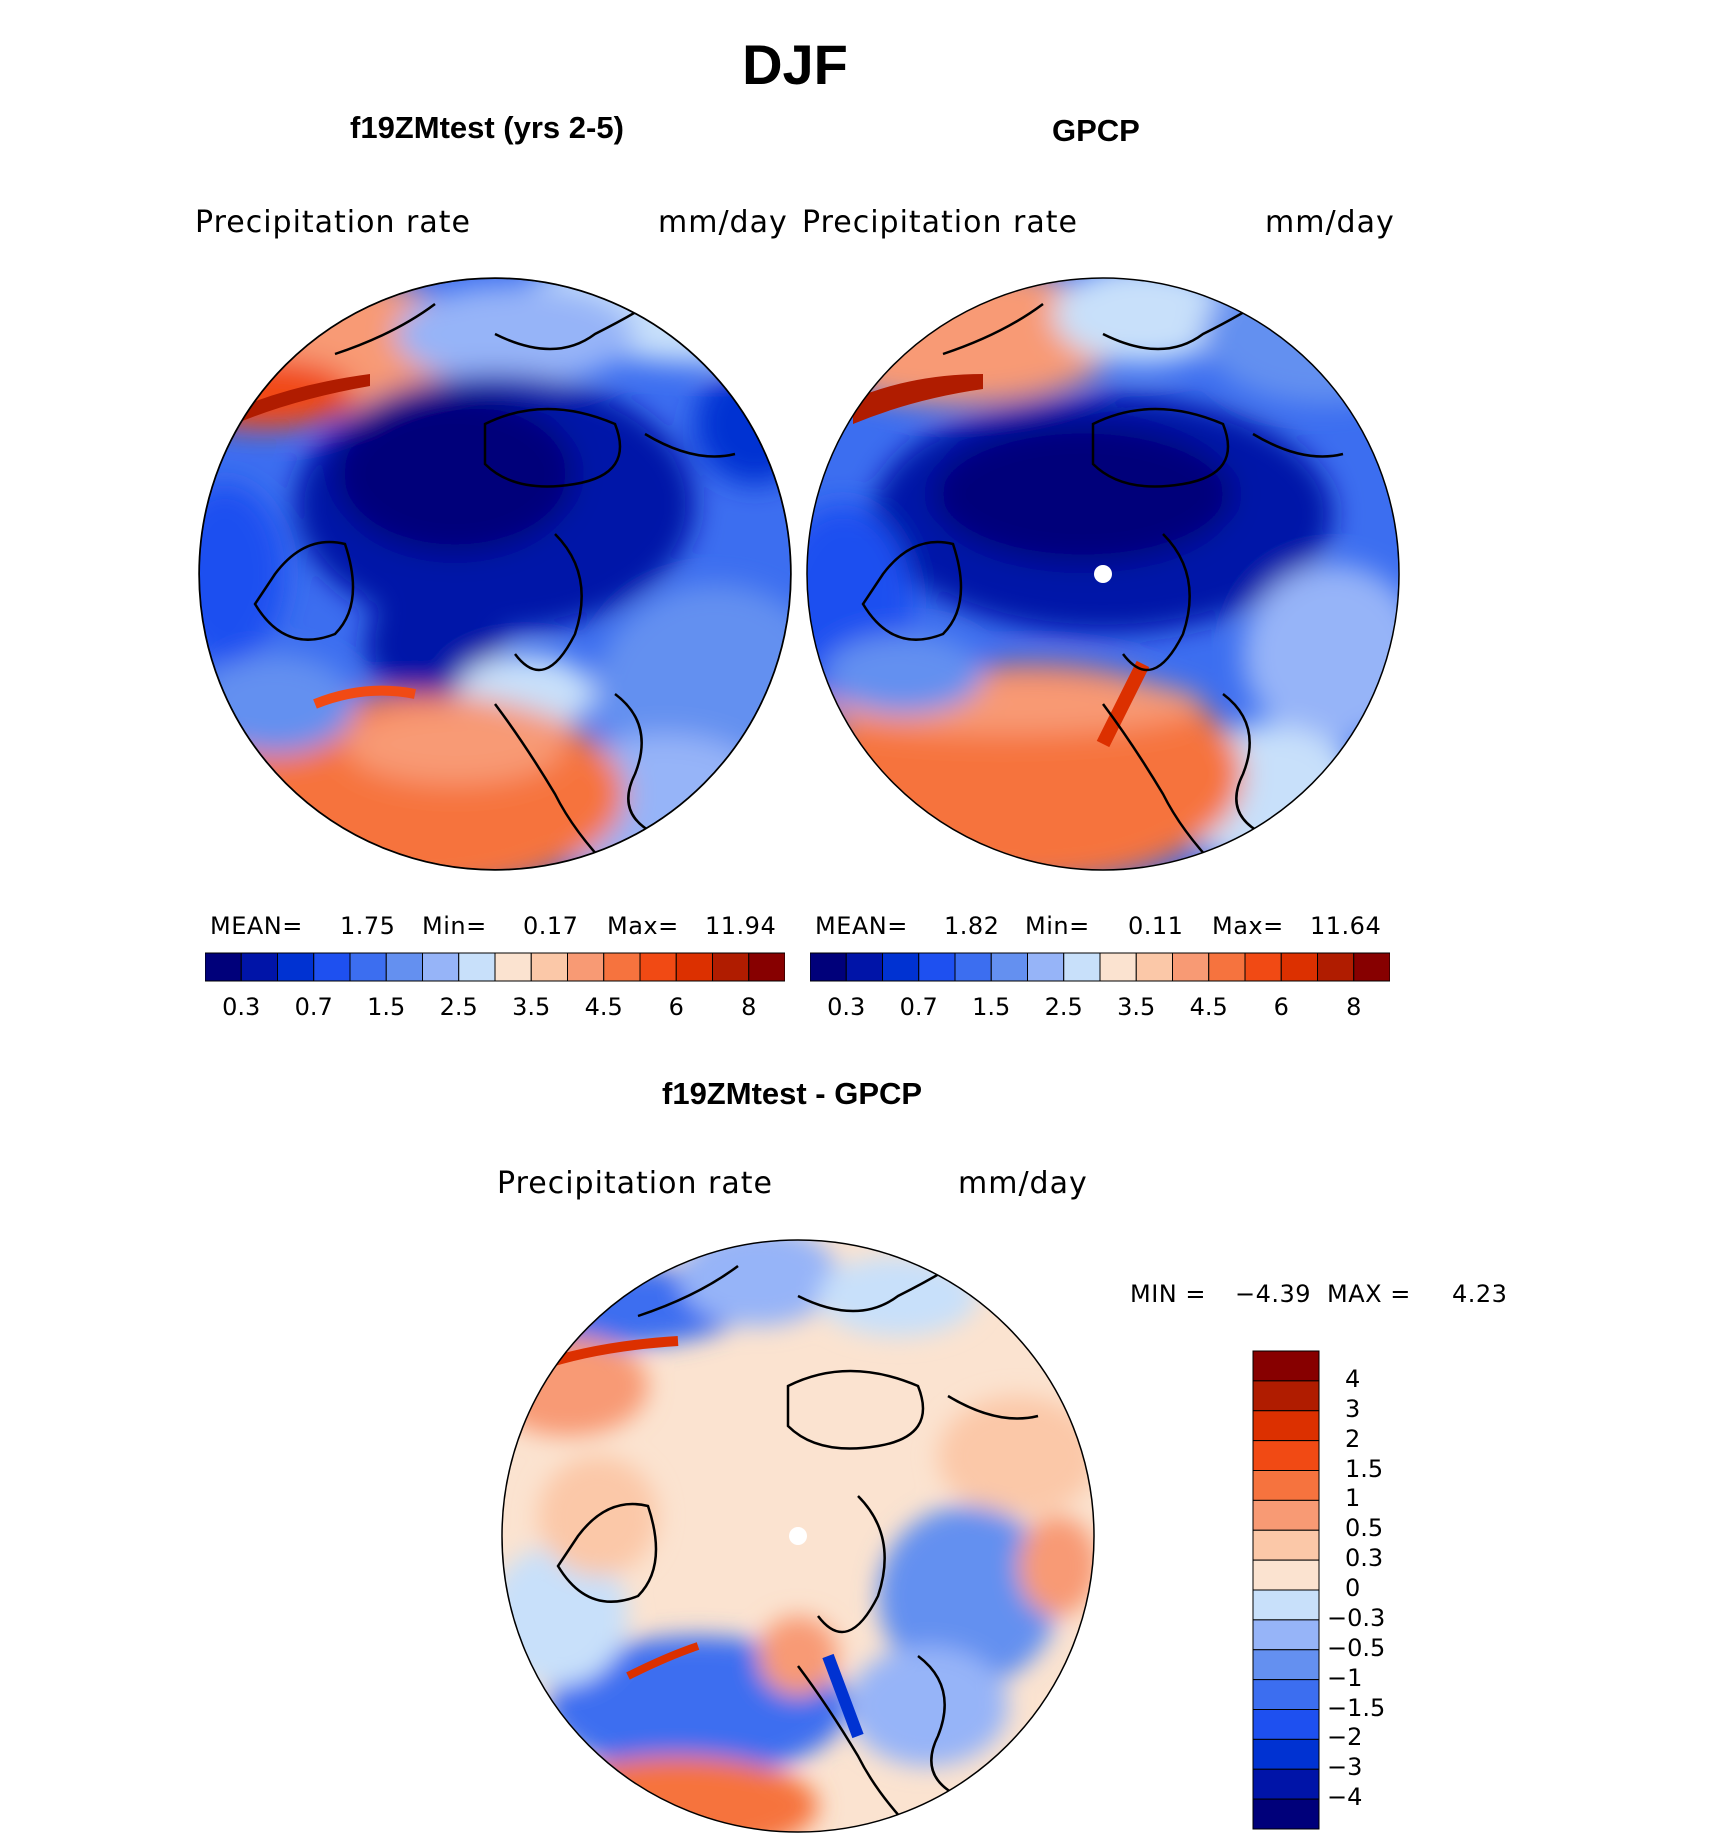 The width and height of the screenshot is (1710, 1840). What do you see at coordinates (991, 1007) in the screenshot?
I see `obs-colorbar-tick-label: 1.5` at bounding box center [991, 1007].